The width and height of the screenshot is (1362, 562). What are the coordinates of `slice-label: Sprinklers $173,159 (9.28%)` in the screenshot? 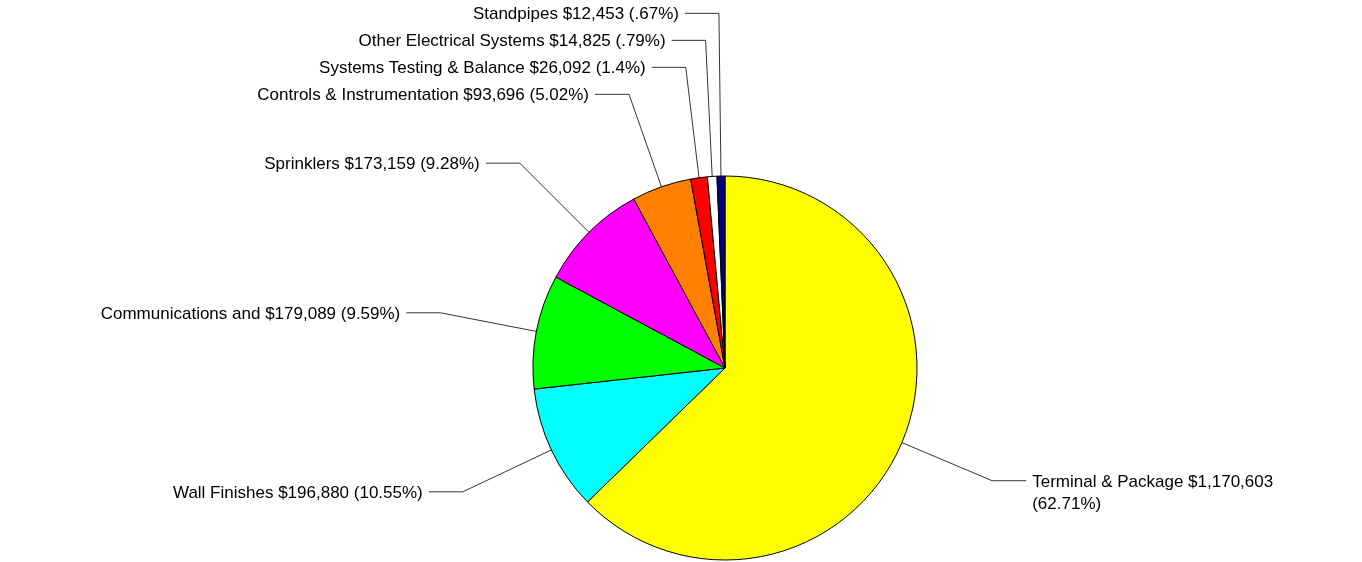 It's located at (372, 164).